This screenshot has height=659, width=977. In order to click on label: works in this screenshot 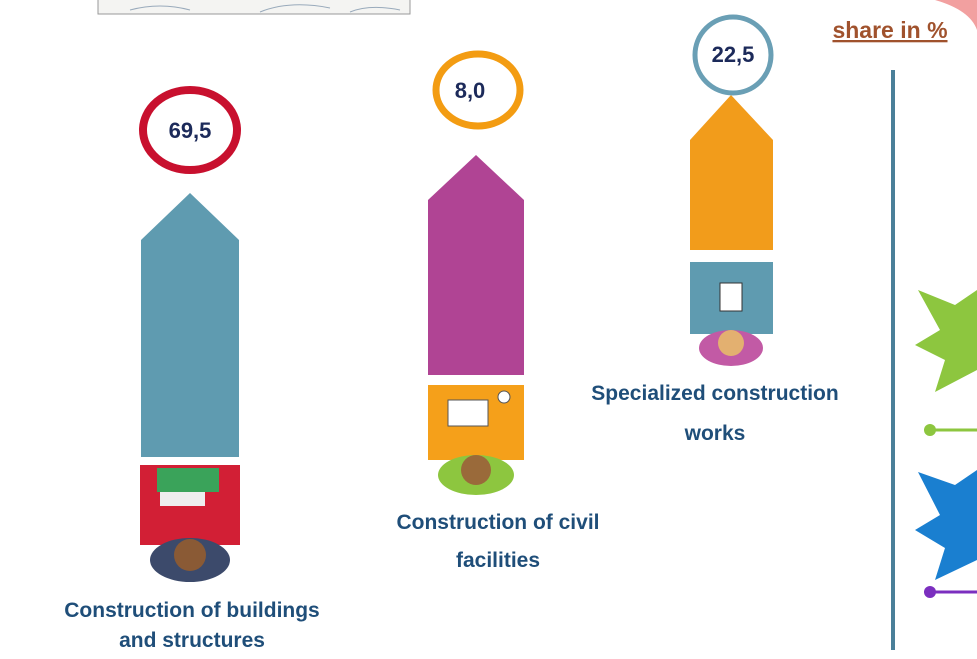, I will do `click(715, 433)`.